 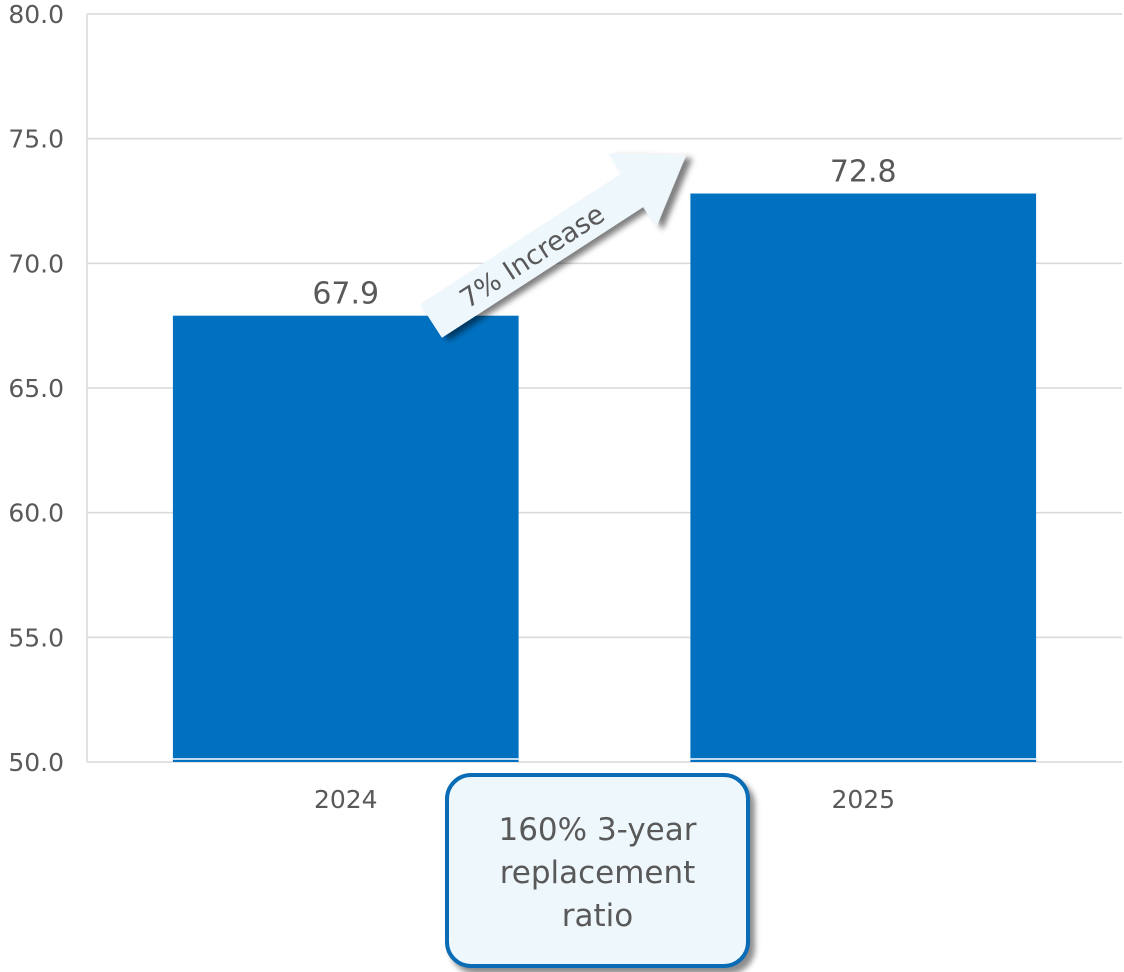 What do you see at coordinates (36, 513) in the screenshot?
I see `y-tick-label: 60.0` at bounding box center [36, 513].